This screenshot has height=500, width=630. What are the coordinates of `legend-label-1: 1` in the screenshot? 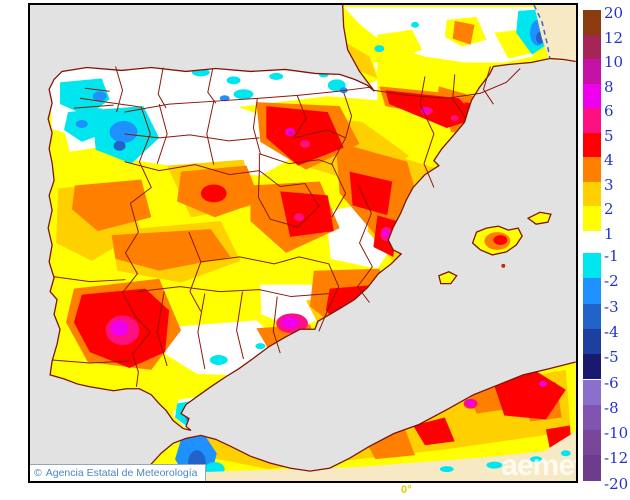 It's located at (609, 233).